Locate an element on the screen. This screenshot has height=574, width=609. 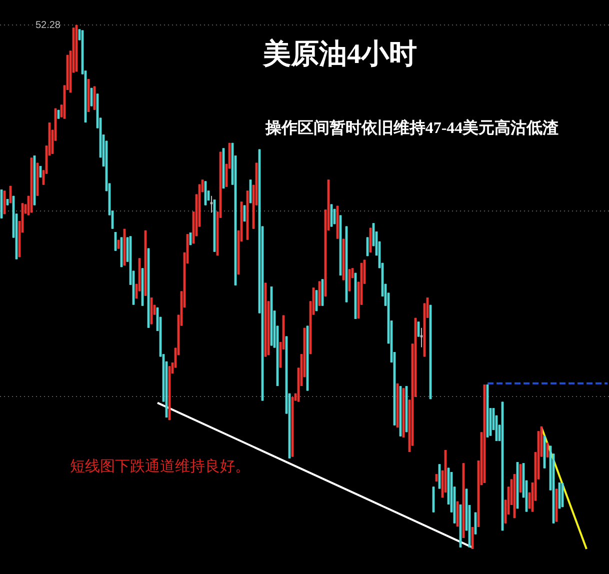
annotation: 短线图下跌通道维持良好。 is located at coordinates (160, 466).